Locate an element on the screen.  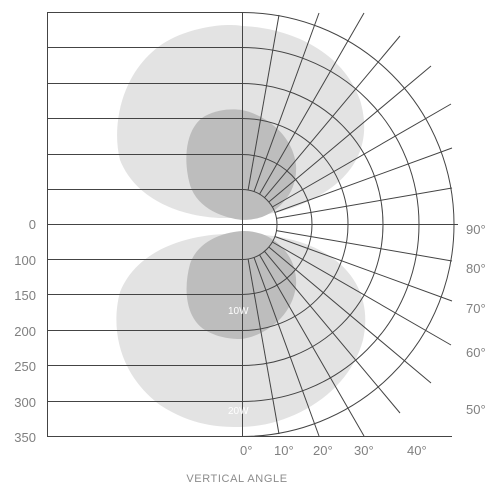
angle-label: 70° is located at coordinates (476, 308).